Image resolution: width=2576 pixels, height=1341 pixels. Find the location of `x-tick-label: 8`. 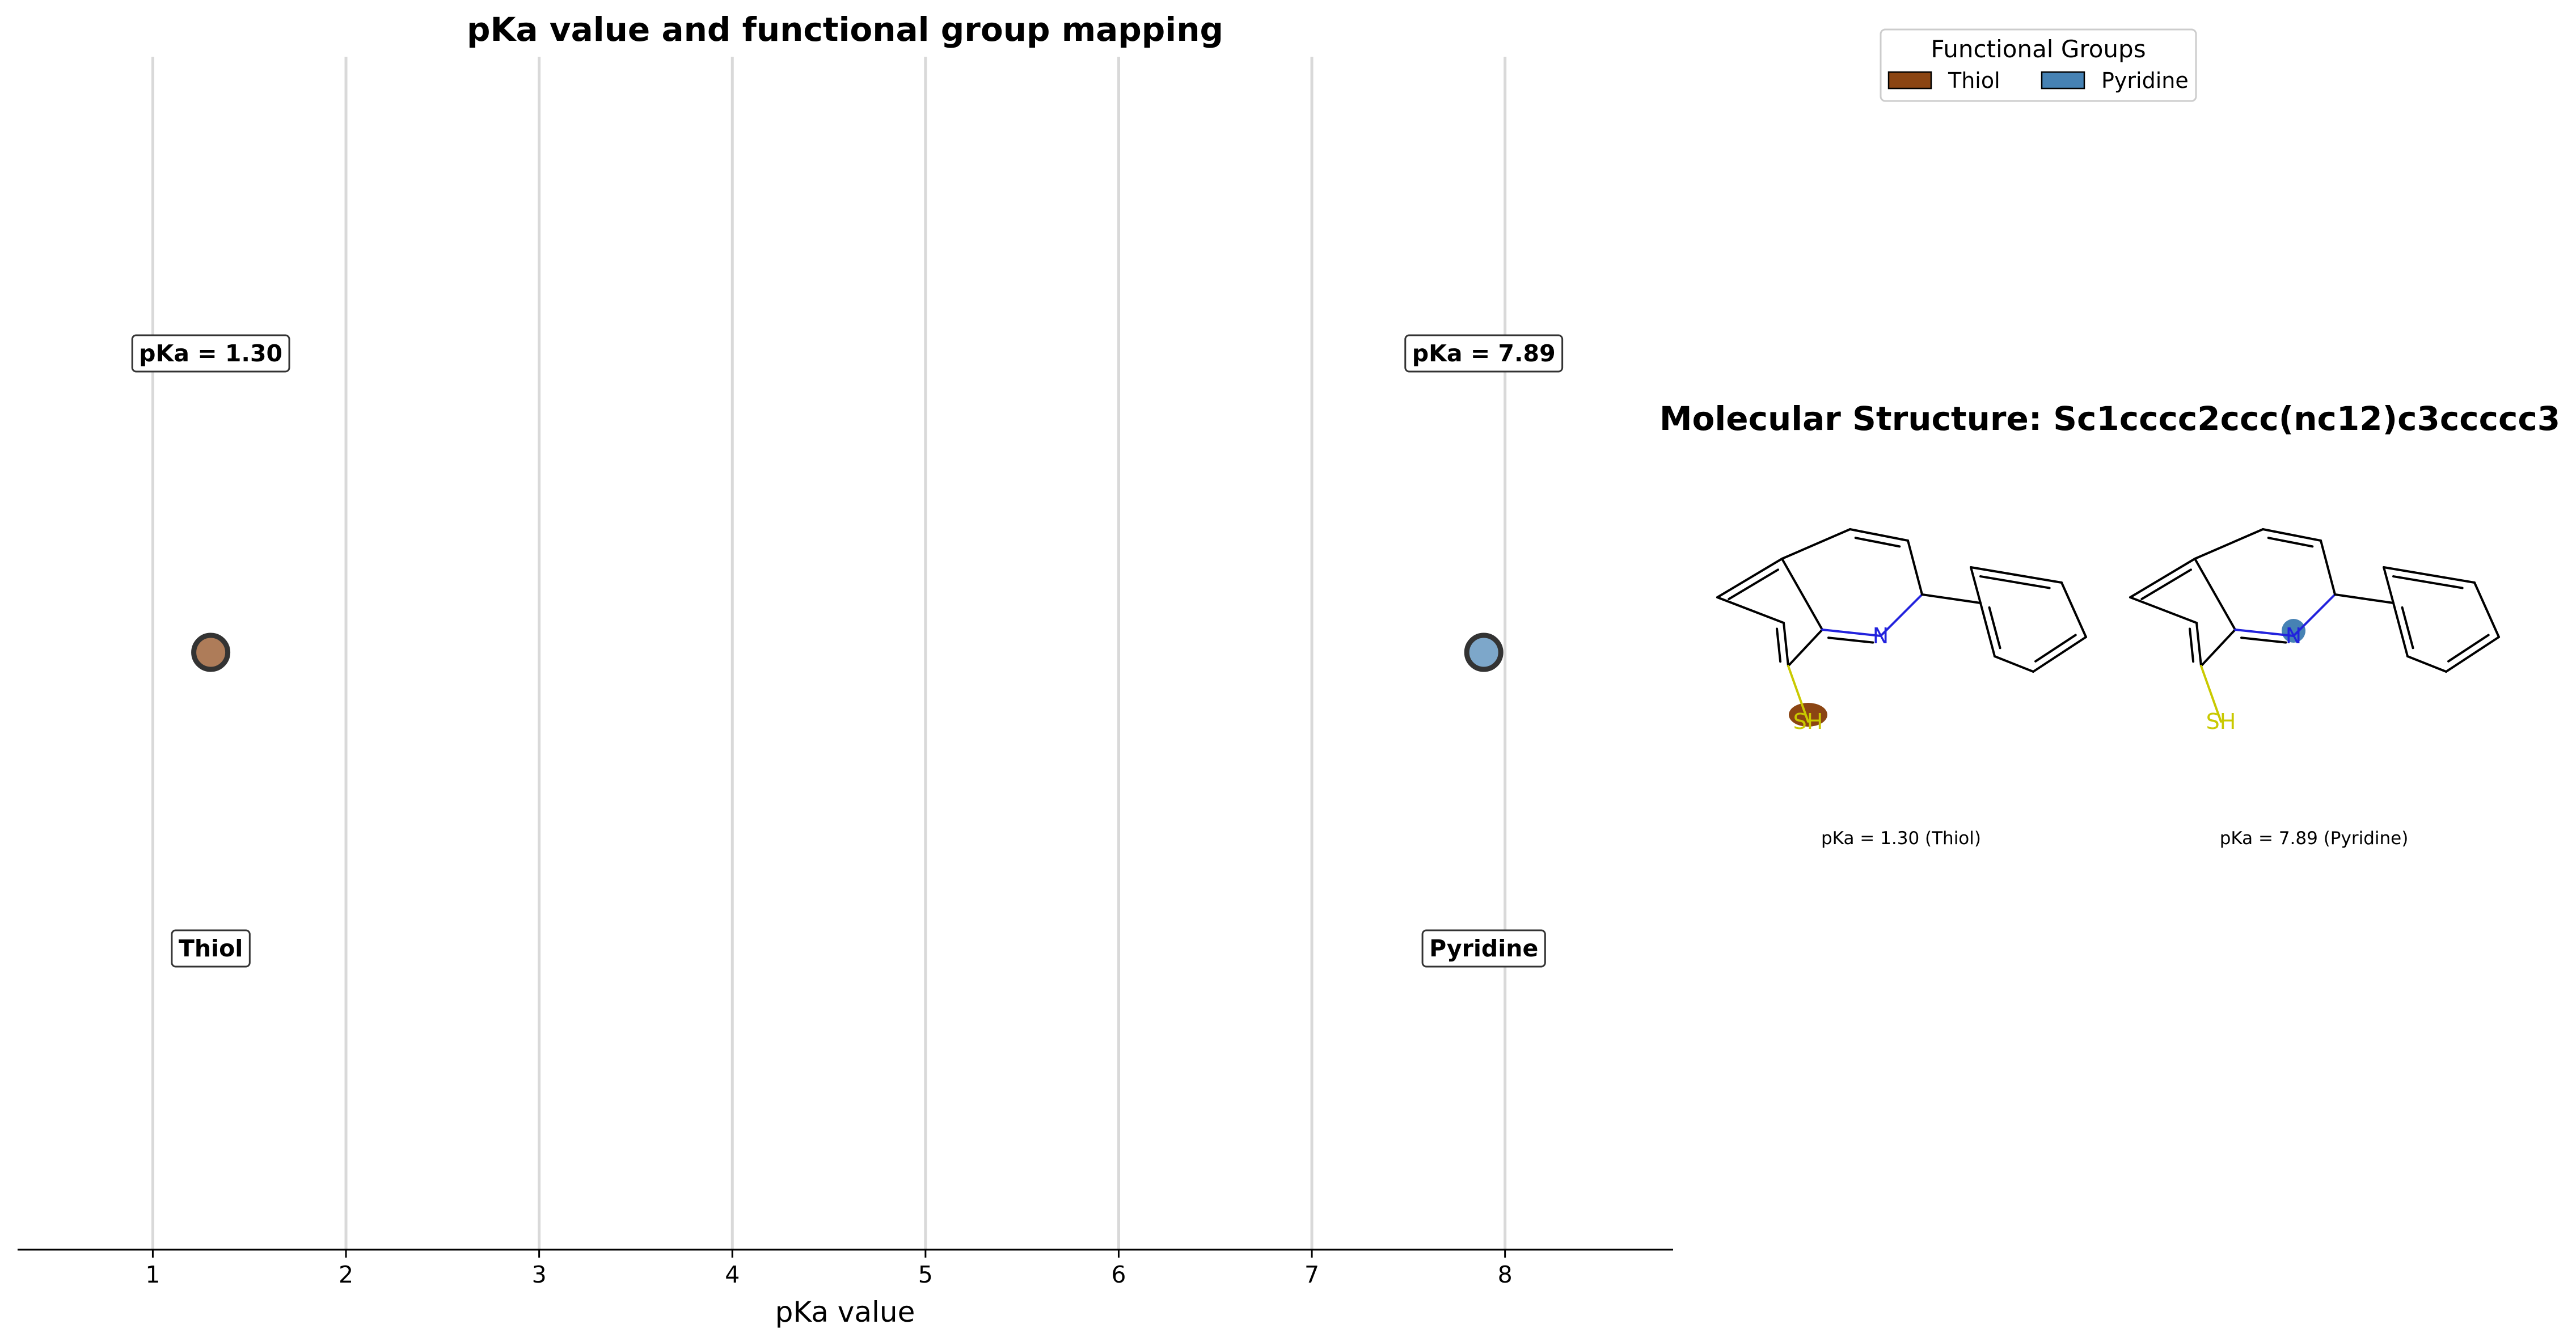

x-tick-label: 8 is located at coordinates (1505, 1274).